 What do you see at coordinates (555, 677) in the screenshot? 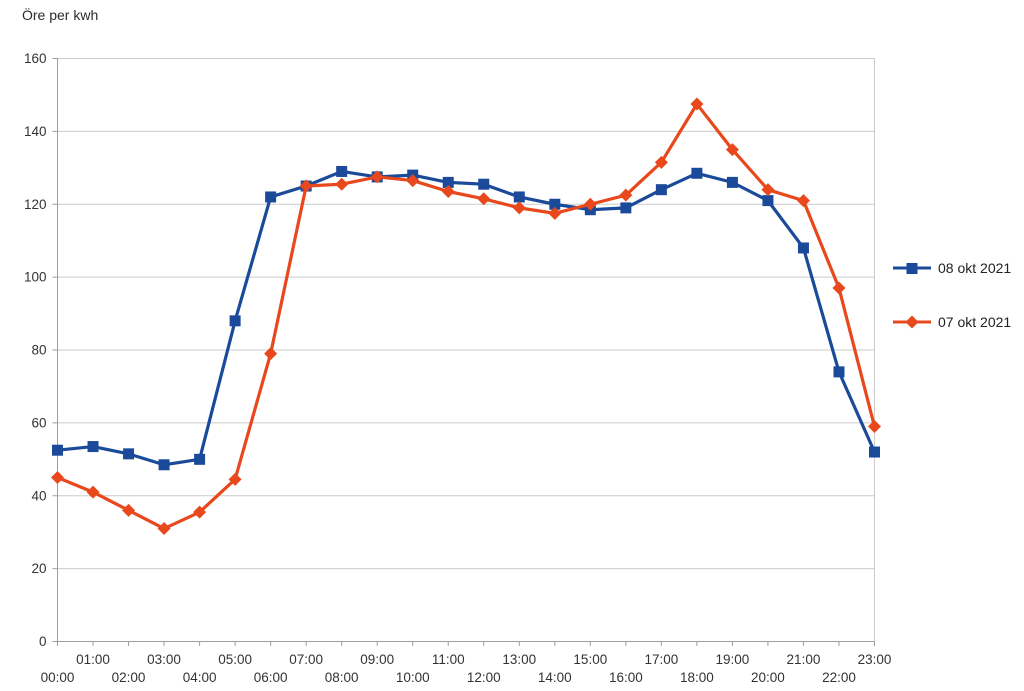
I see `x-axis-label: 14:00` at bounding box center [555, 677].